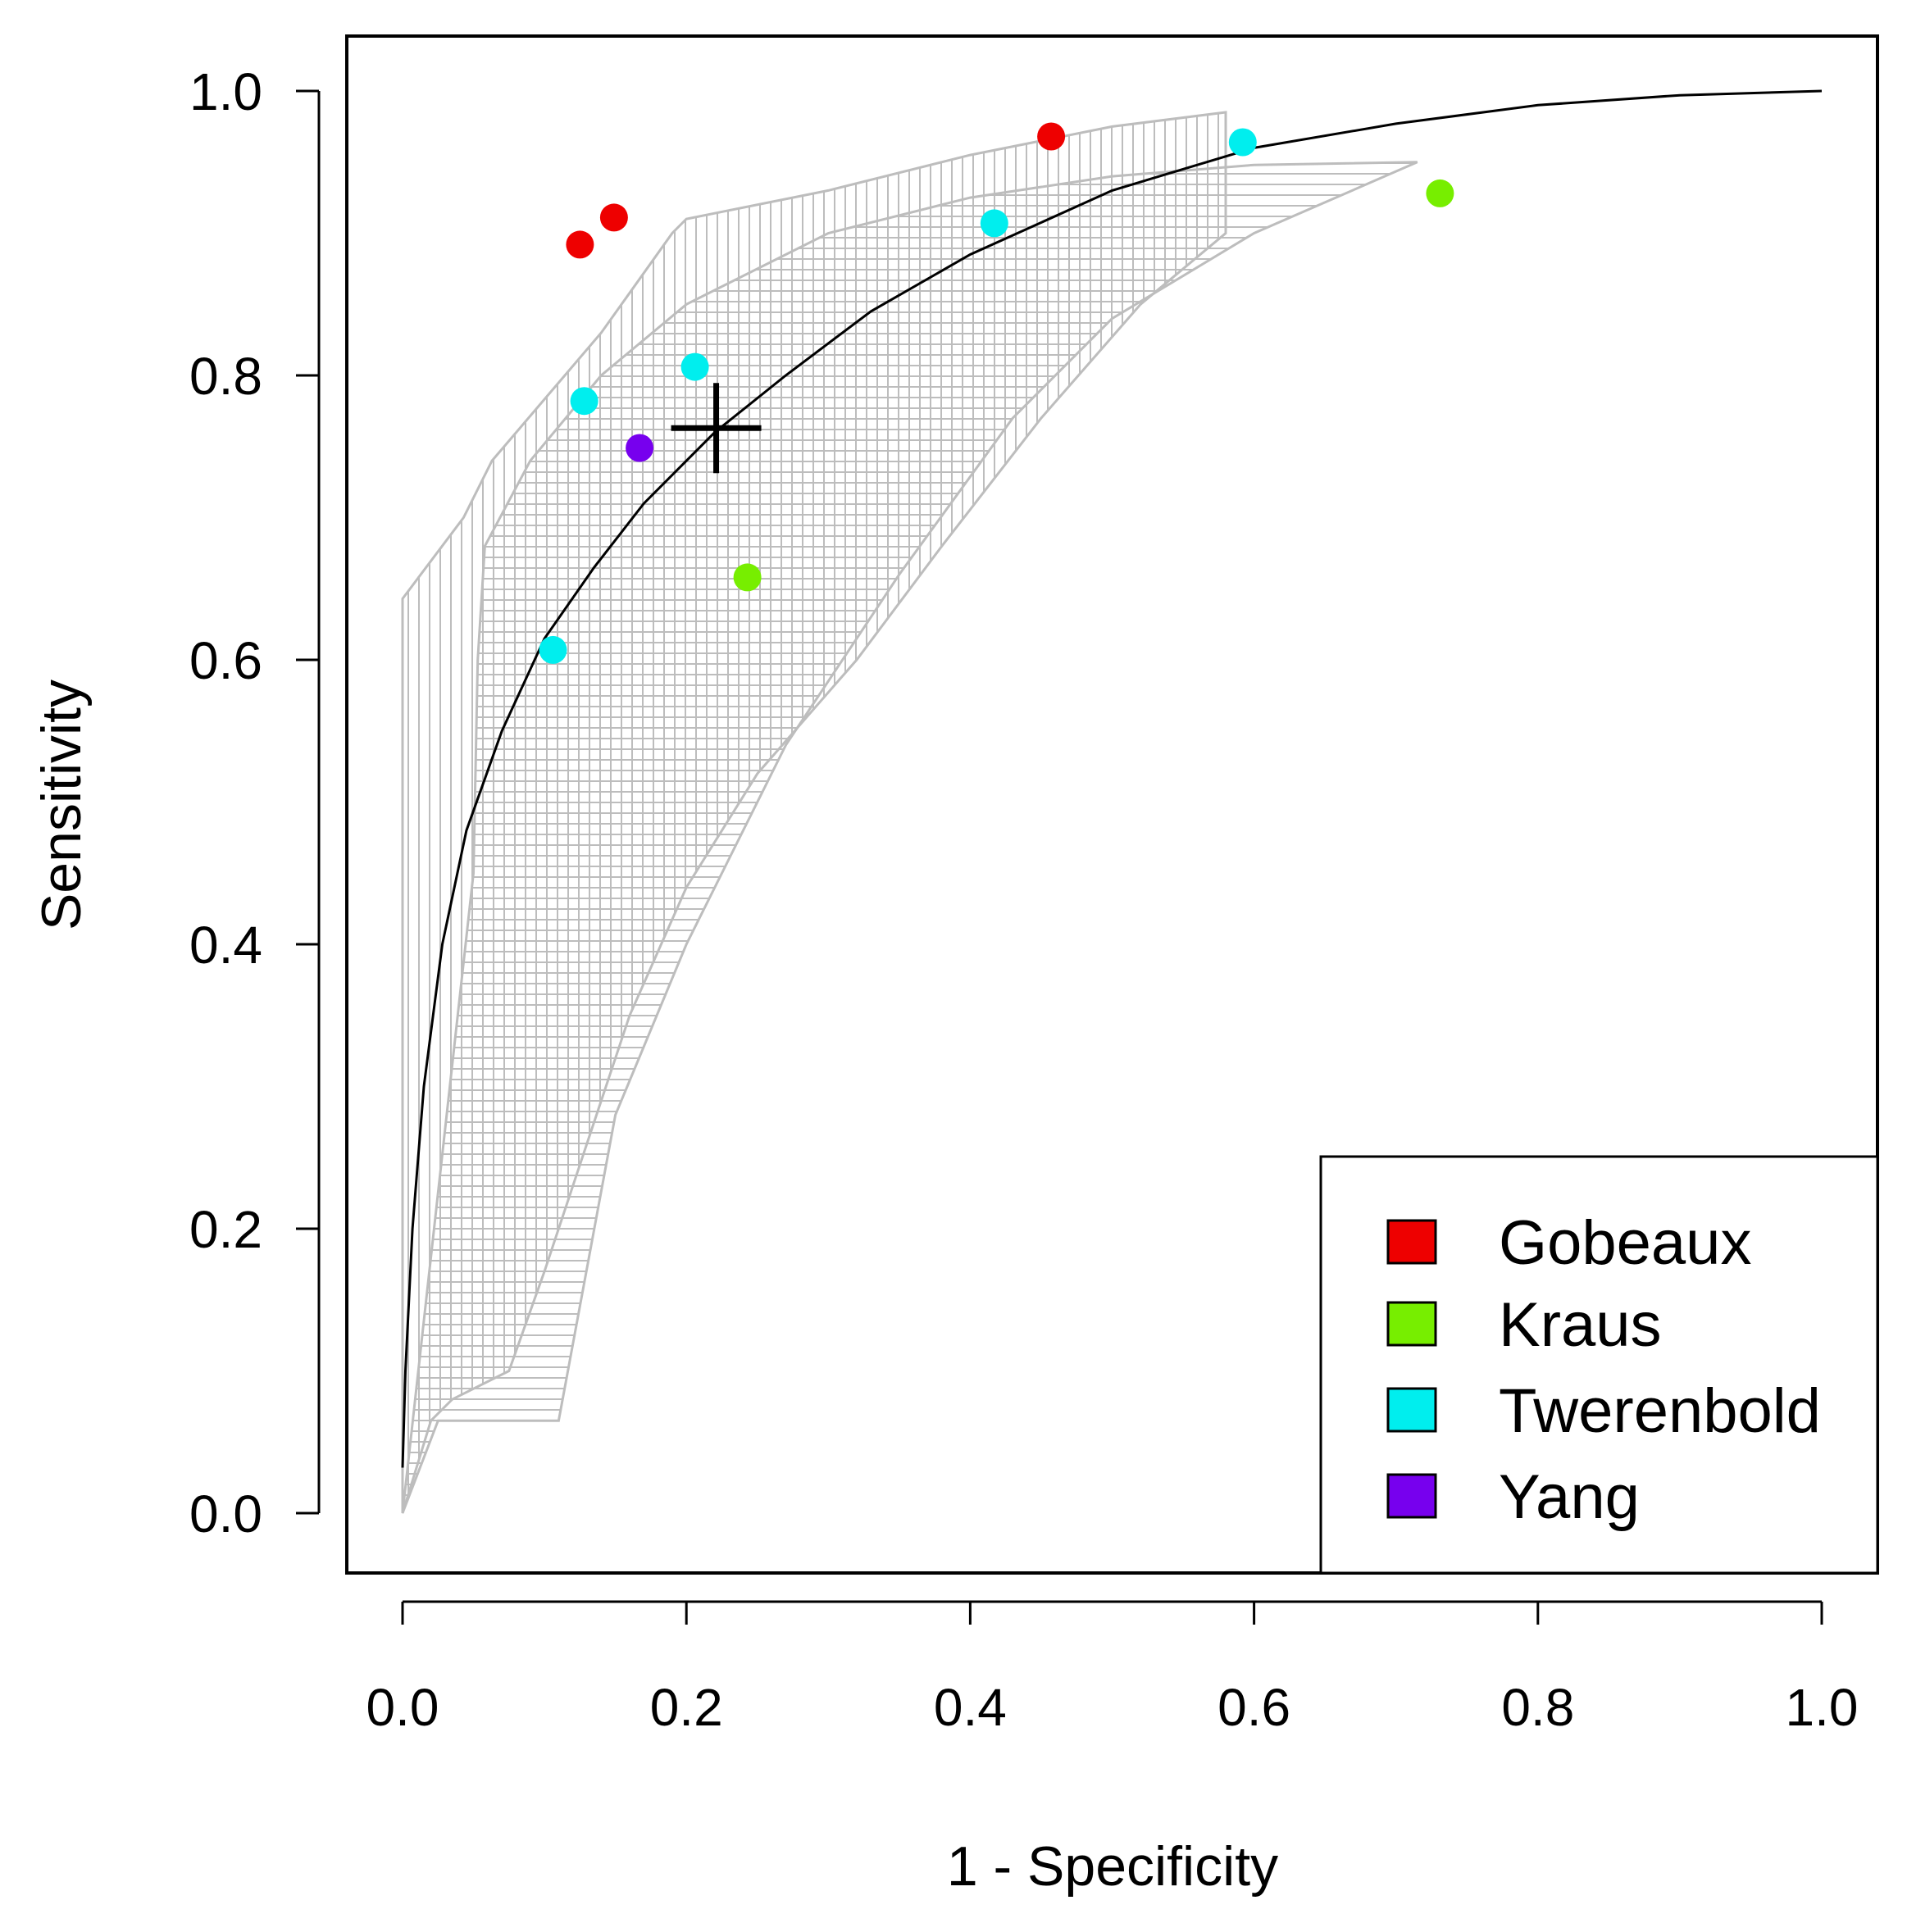 This screenshot has height=1932, width=1907. I want to click on y-tick-label: 0.8, so click(225, 376).